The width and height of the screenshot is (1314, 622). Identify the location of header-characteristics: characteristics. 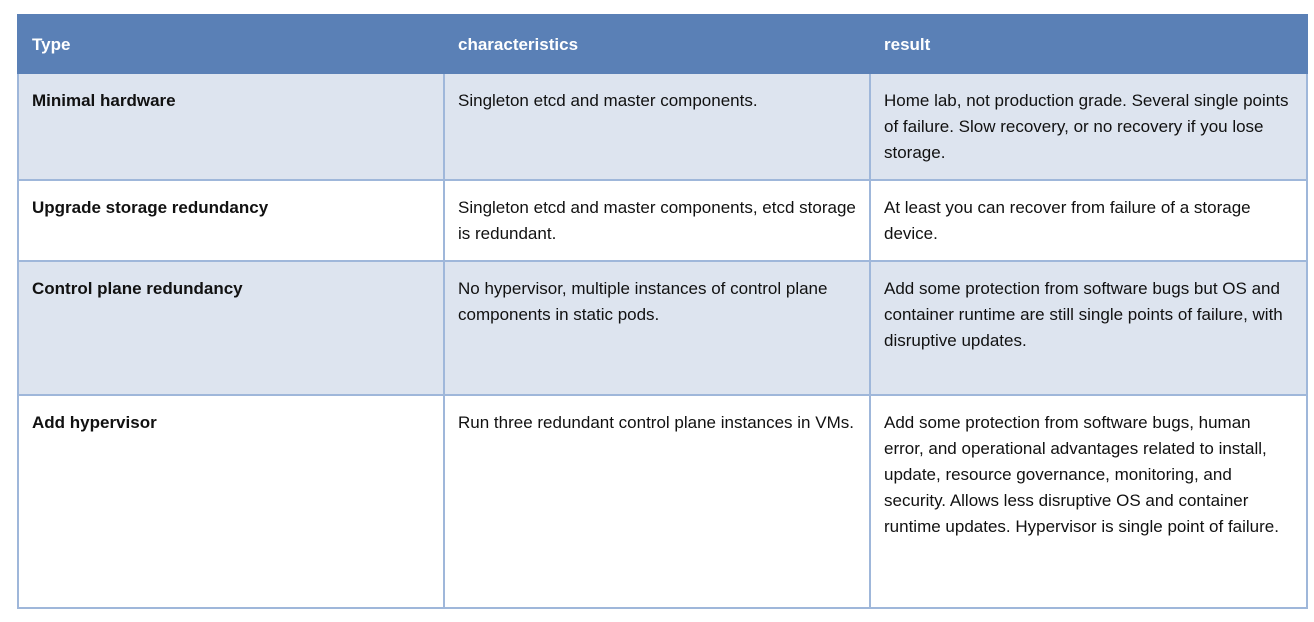
(657, 44).